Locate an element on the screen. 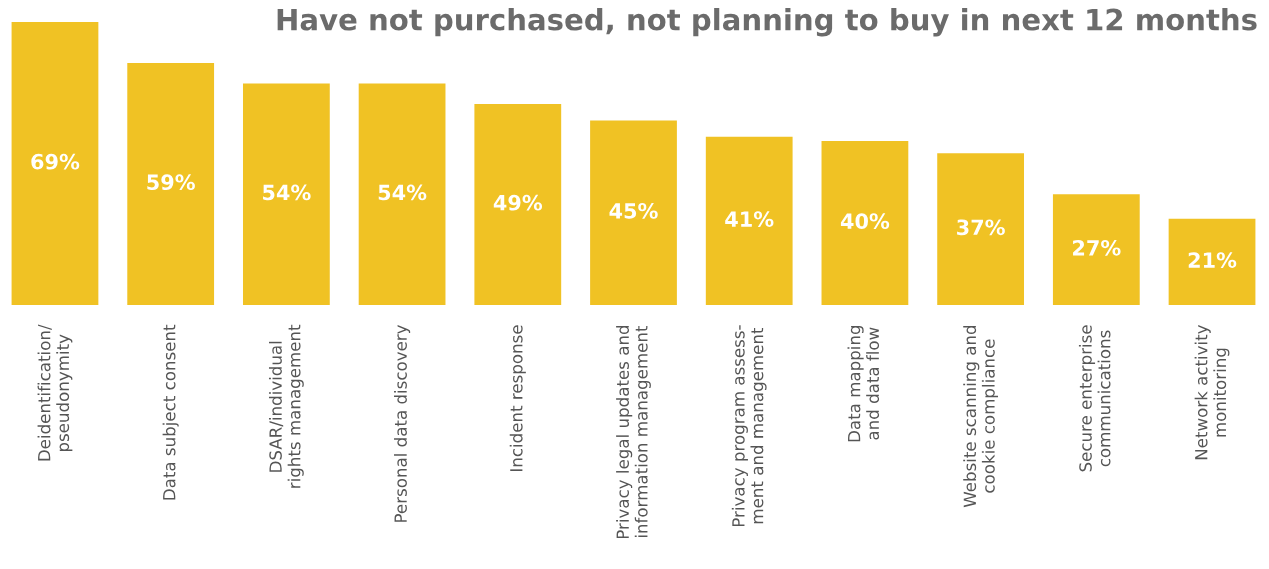  data-label: 41% is located at coordinates (749, 219).